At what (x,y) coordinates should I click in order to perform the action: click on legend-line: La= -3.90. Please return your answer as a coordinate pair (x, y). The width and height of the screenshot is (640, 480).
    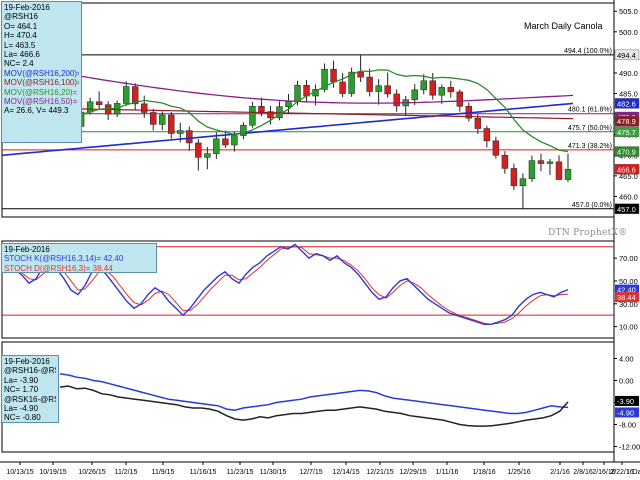
    Looking at the image, I should click on (21, 380).